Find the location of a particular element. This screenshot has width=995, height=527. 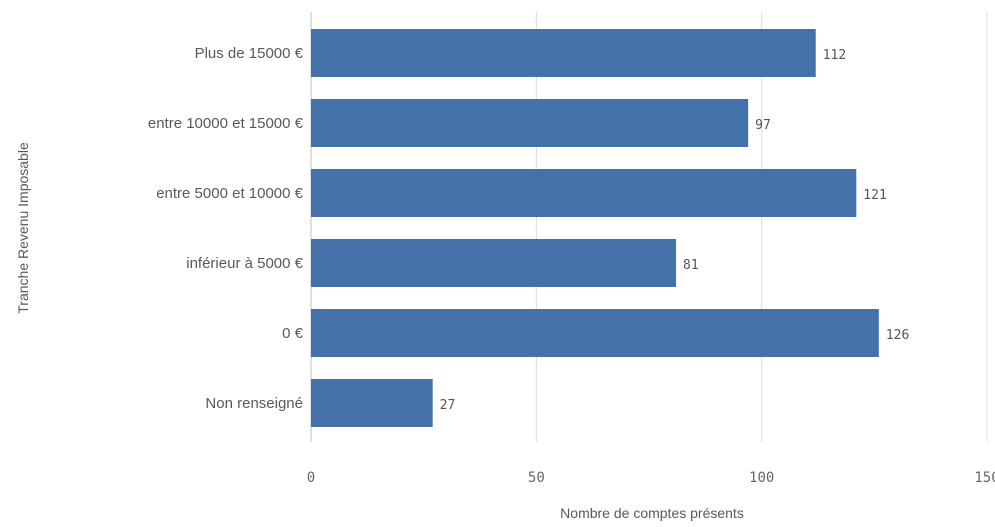

category-label: entre 5000 et 10000 € is located at coordinates (229, 193).